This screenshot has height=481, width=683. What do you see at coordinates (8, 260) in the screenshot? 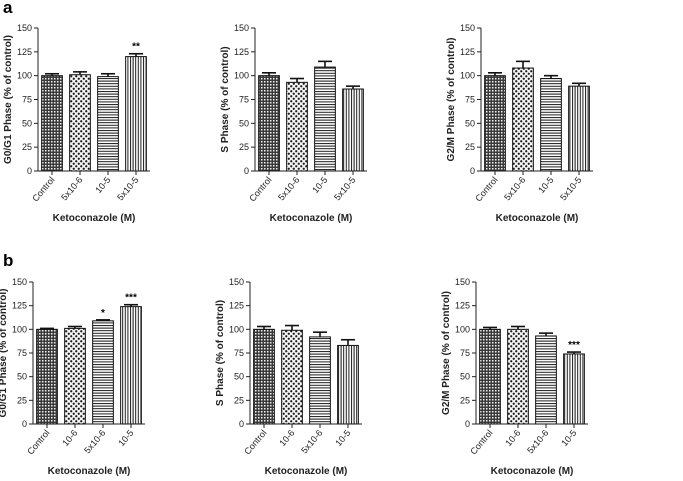
I see `panel-label-b: b` at bounding box center [8, 260].